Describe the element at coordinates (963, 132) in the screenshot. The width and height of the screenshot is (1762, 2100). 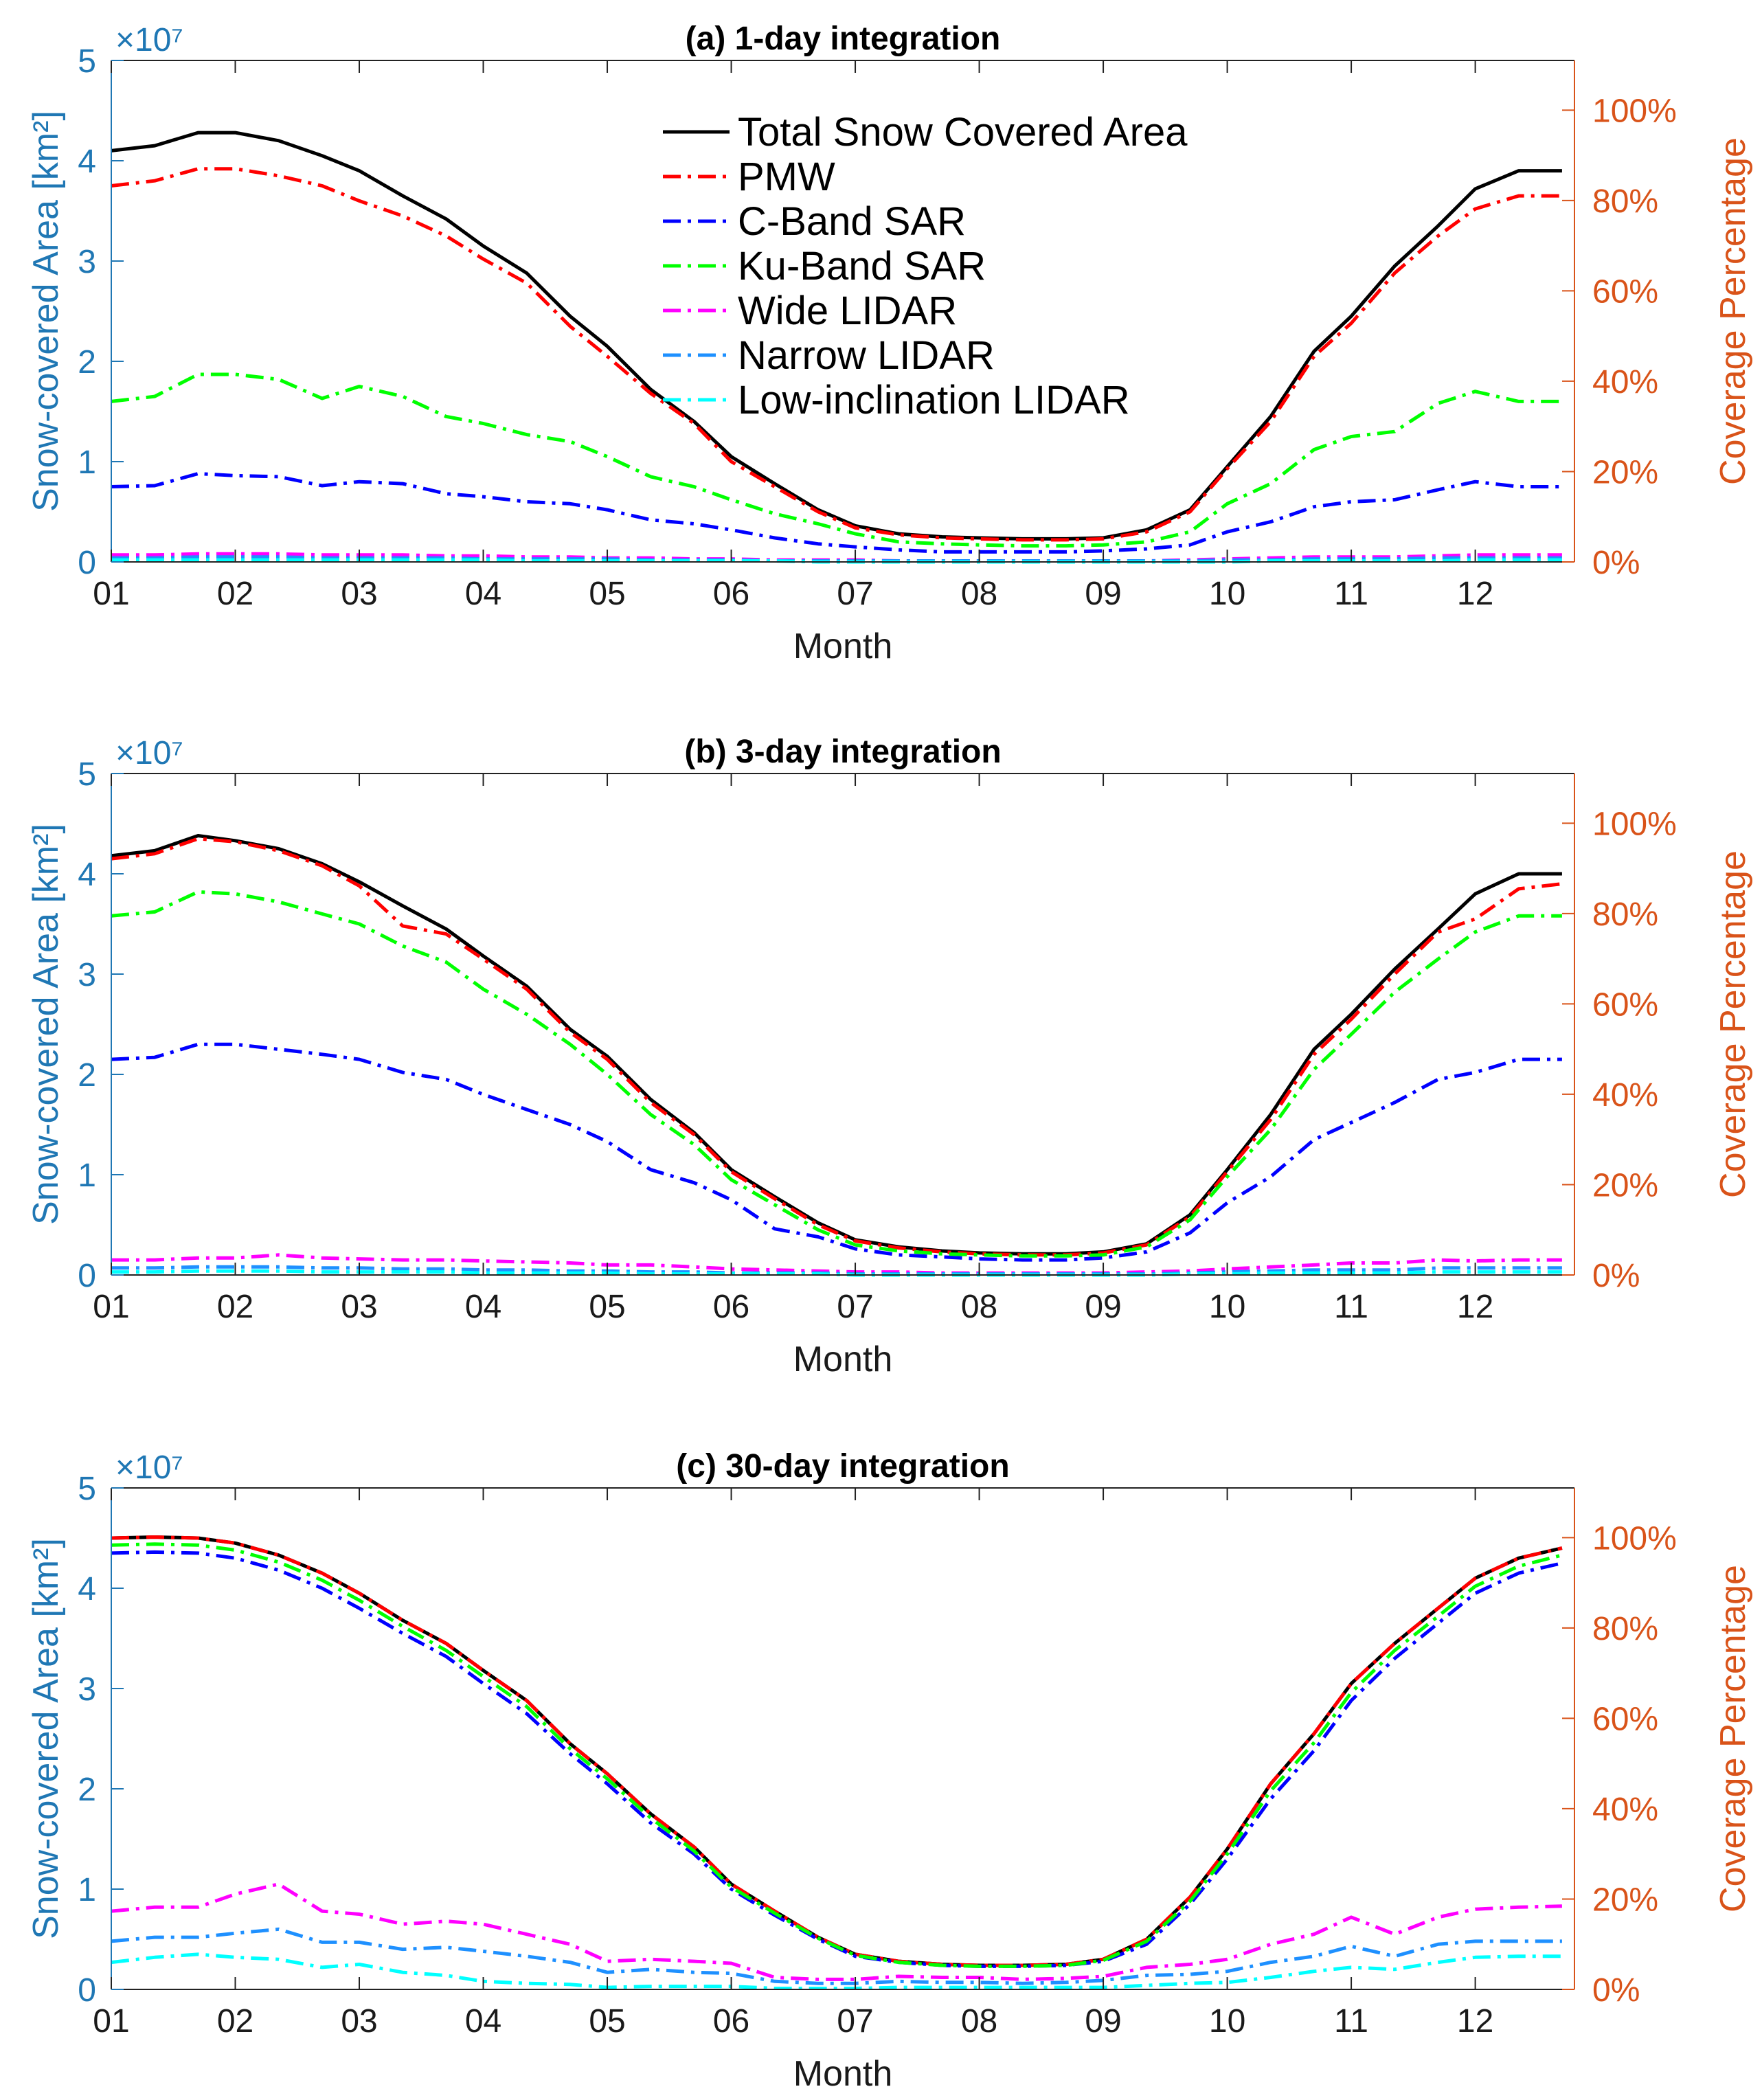
I see `legend-label-total: Total Snow Covered Area` at that location.